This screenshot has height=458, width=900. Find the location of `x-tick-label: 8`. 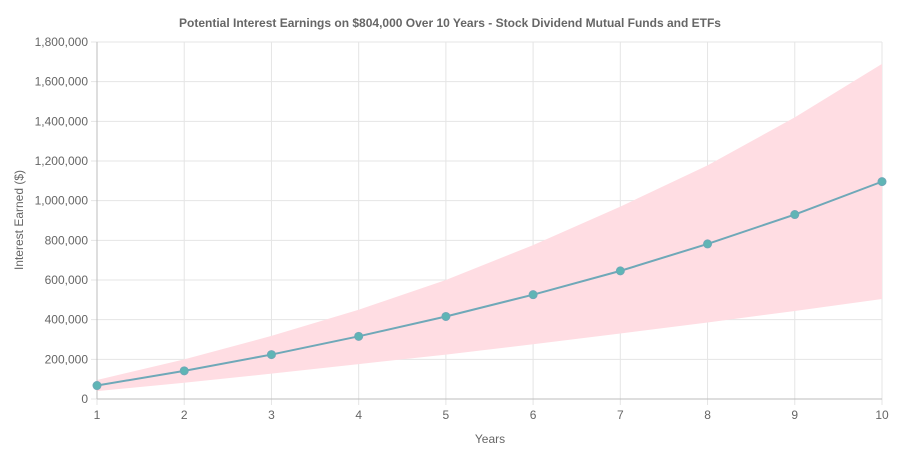

x-tick-label: 8 is located at coordinates (707, 415).